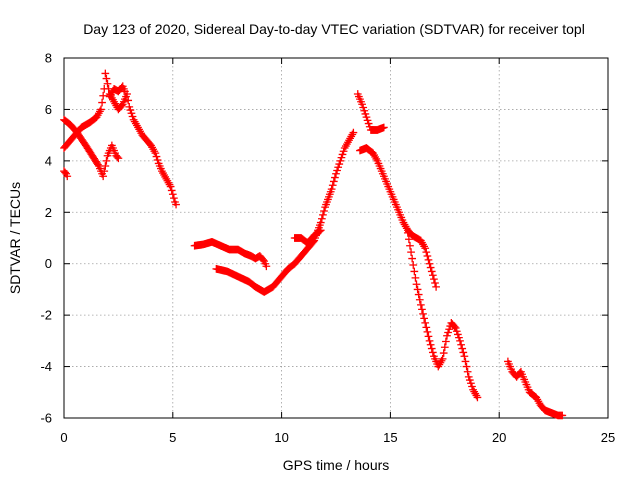 The width and height of the screenshot is (640, 480). What do you see at coordinates (91, 148) in the screenshot?
I see `series-track-a` at bounding box center [91, 148].